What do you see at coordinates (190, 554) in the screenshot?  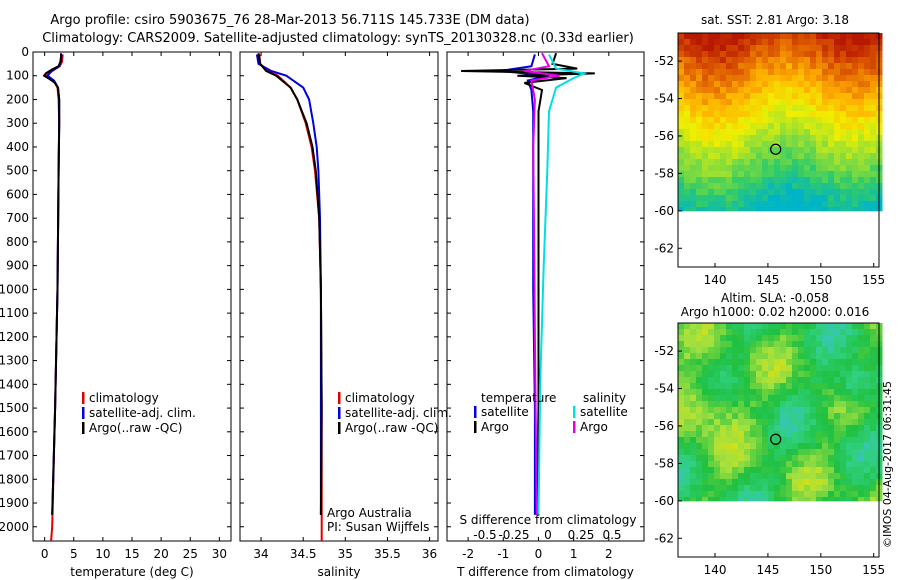 I see `temperature-xtick-label: 25` at bounding box center [190, 554].